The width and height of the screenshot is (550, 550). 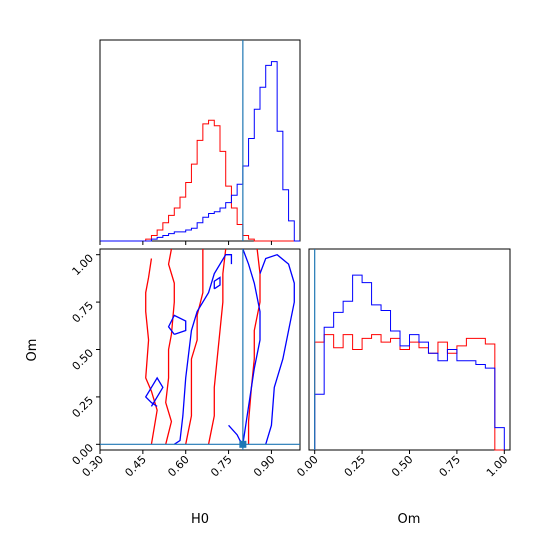 What do you see at coordinates (402, 466) in the screenshot?
I see `om-tick-label: 0.50` at bounding box center [402, 466].